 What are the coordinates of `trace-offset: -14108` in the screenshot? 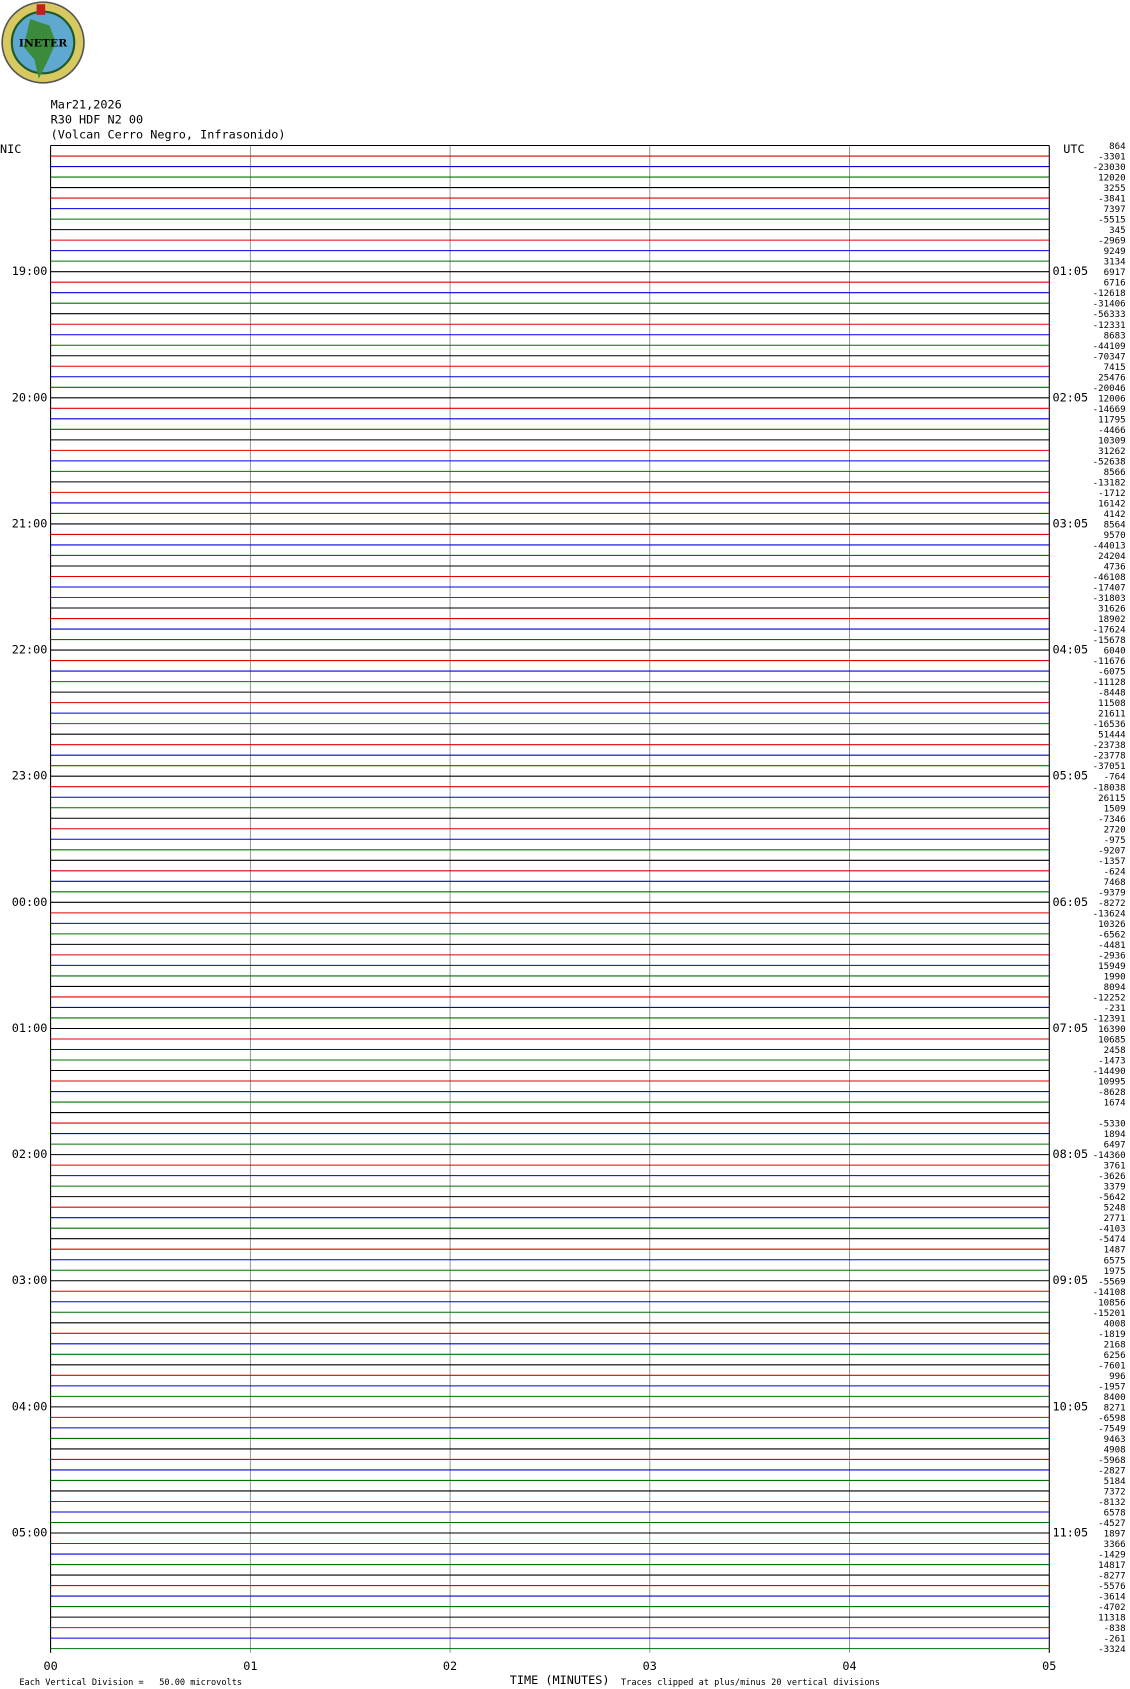 It's located at (1109, 1293).